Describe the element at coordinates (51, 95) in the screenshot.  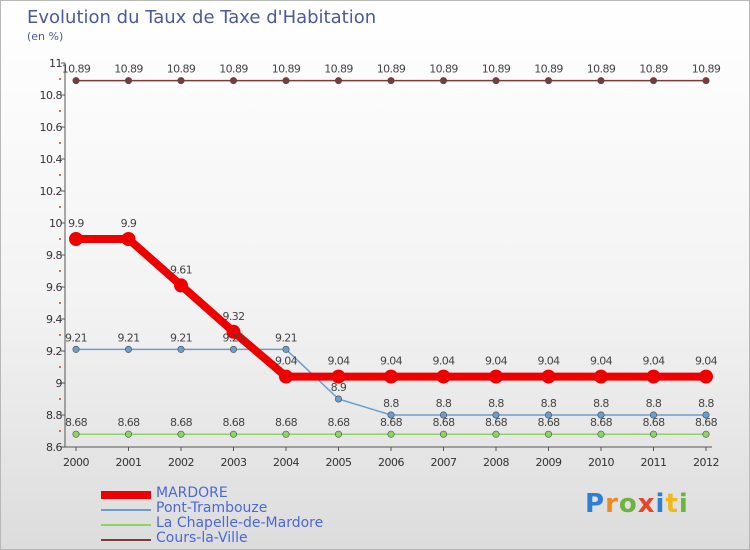
I see `y-tick-label: 10.8` at that location.